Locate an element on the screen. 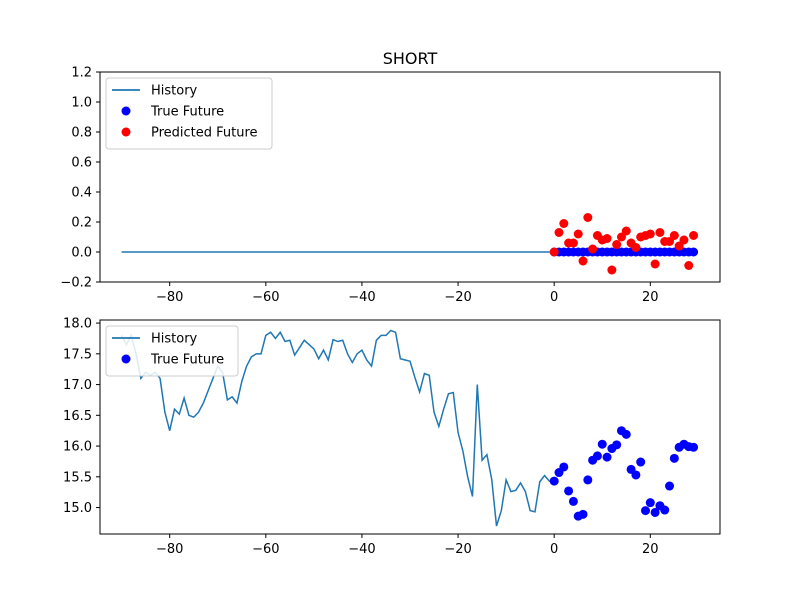  top-plot-legend: History True Future Predicted Future is located at coordinates (189, 113).